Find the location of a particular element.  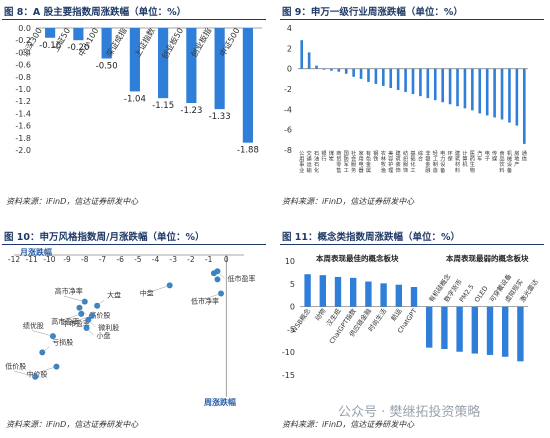

fig9-category-label: 非银金融 is located at coordinates (428, 161).